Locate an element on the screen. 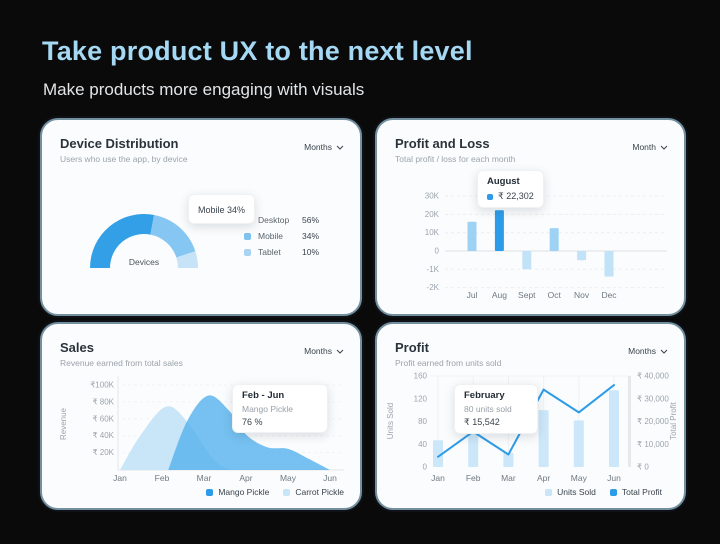 This screenshot has width=720, height=544. area-series-mango-pickle is located at coordinates (249, 432).